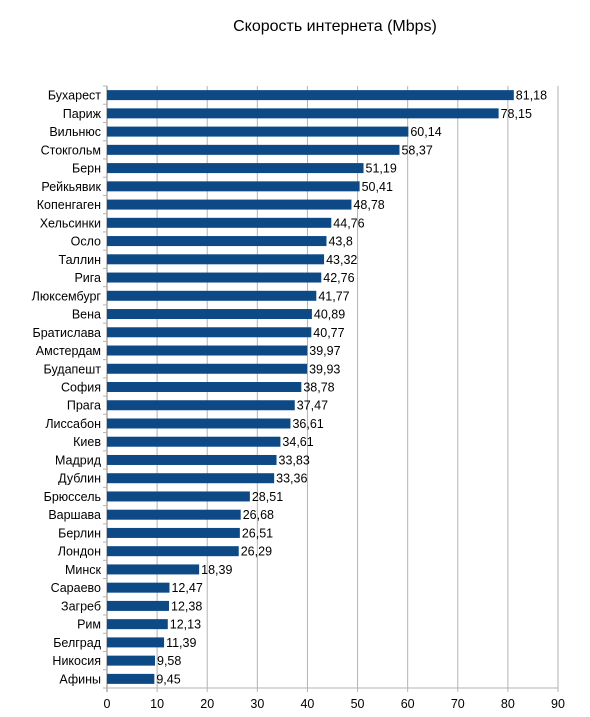  I want to click on category-label: Братислава, so click(67, 333).